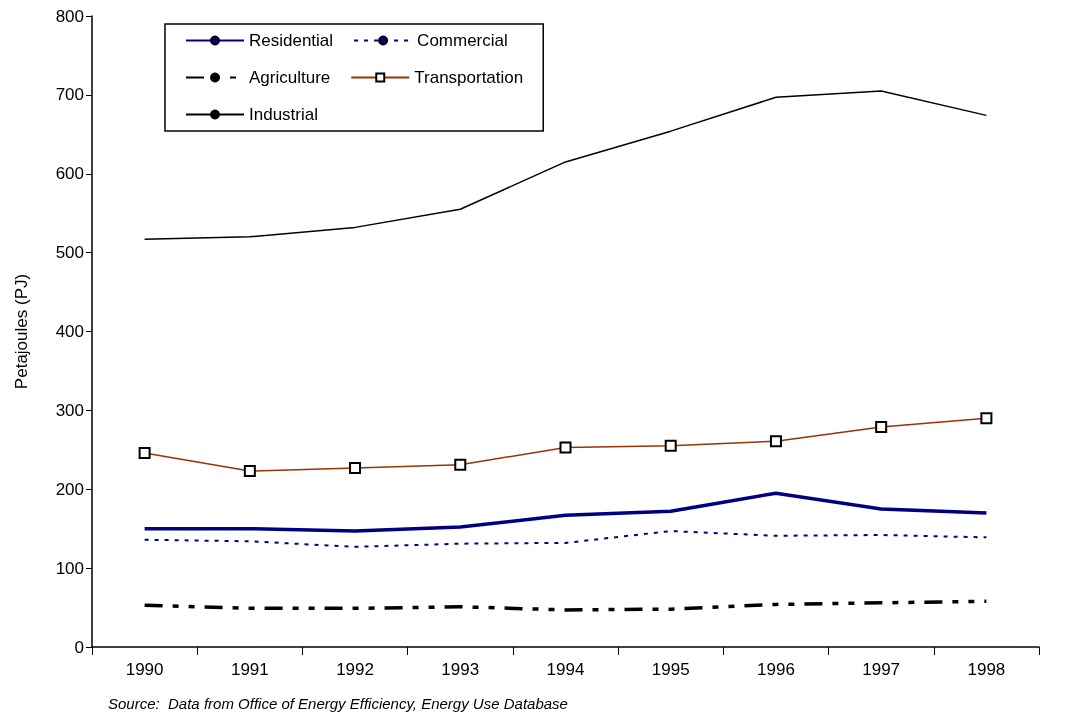 The image size is (1067, 719). Describe the element at coordinates (469, 77) in the screenshot. I see `legend-label: Transportation` at that location.